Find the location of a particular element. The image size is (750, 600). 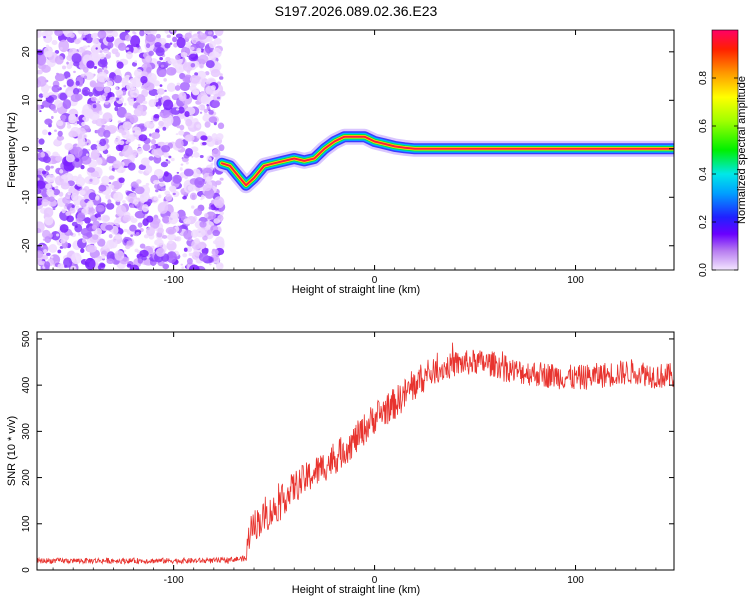

ridge-core is located at coordinates (447, 161).